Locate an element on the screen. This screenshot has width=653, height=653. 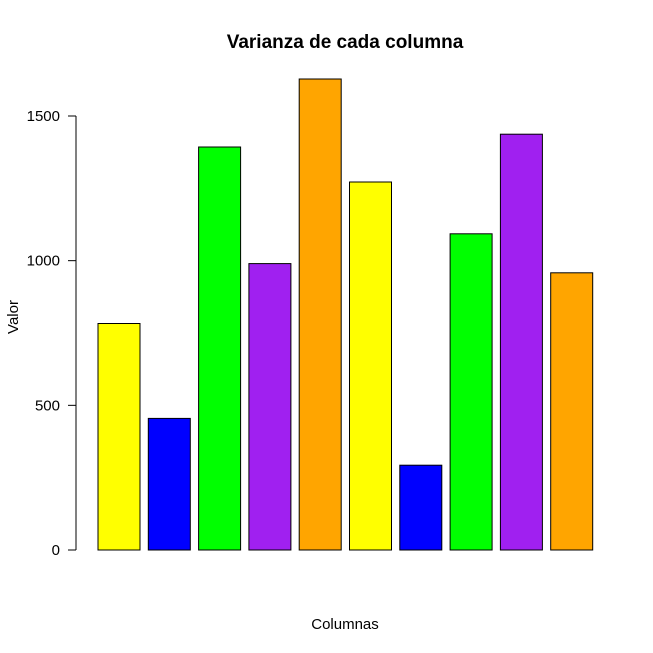
x-axis-label: Columnas is located at coordinates (345, 624).